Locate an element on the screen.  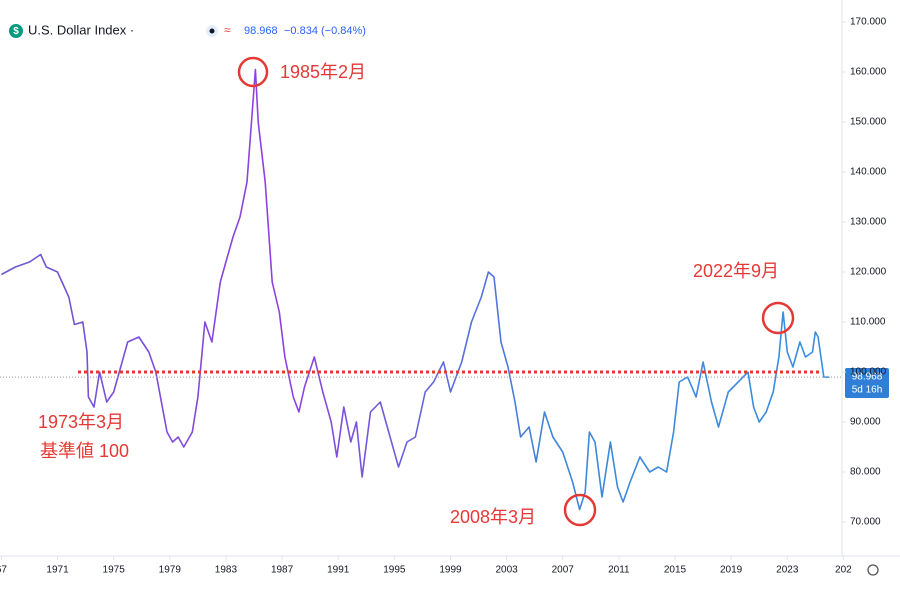
y-tick-label: 110.000 is located at coordinates (868, 322).